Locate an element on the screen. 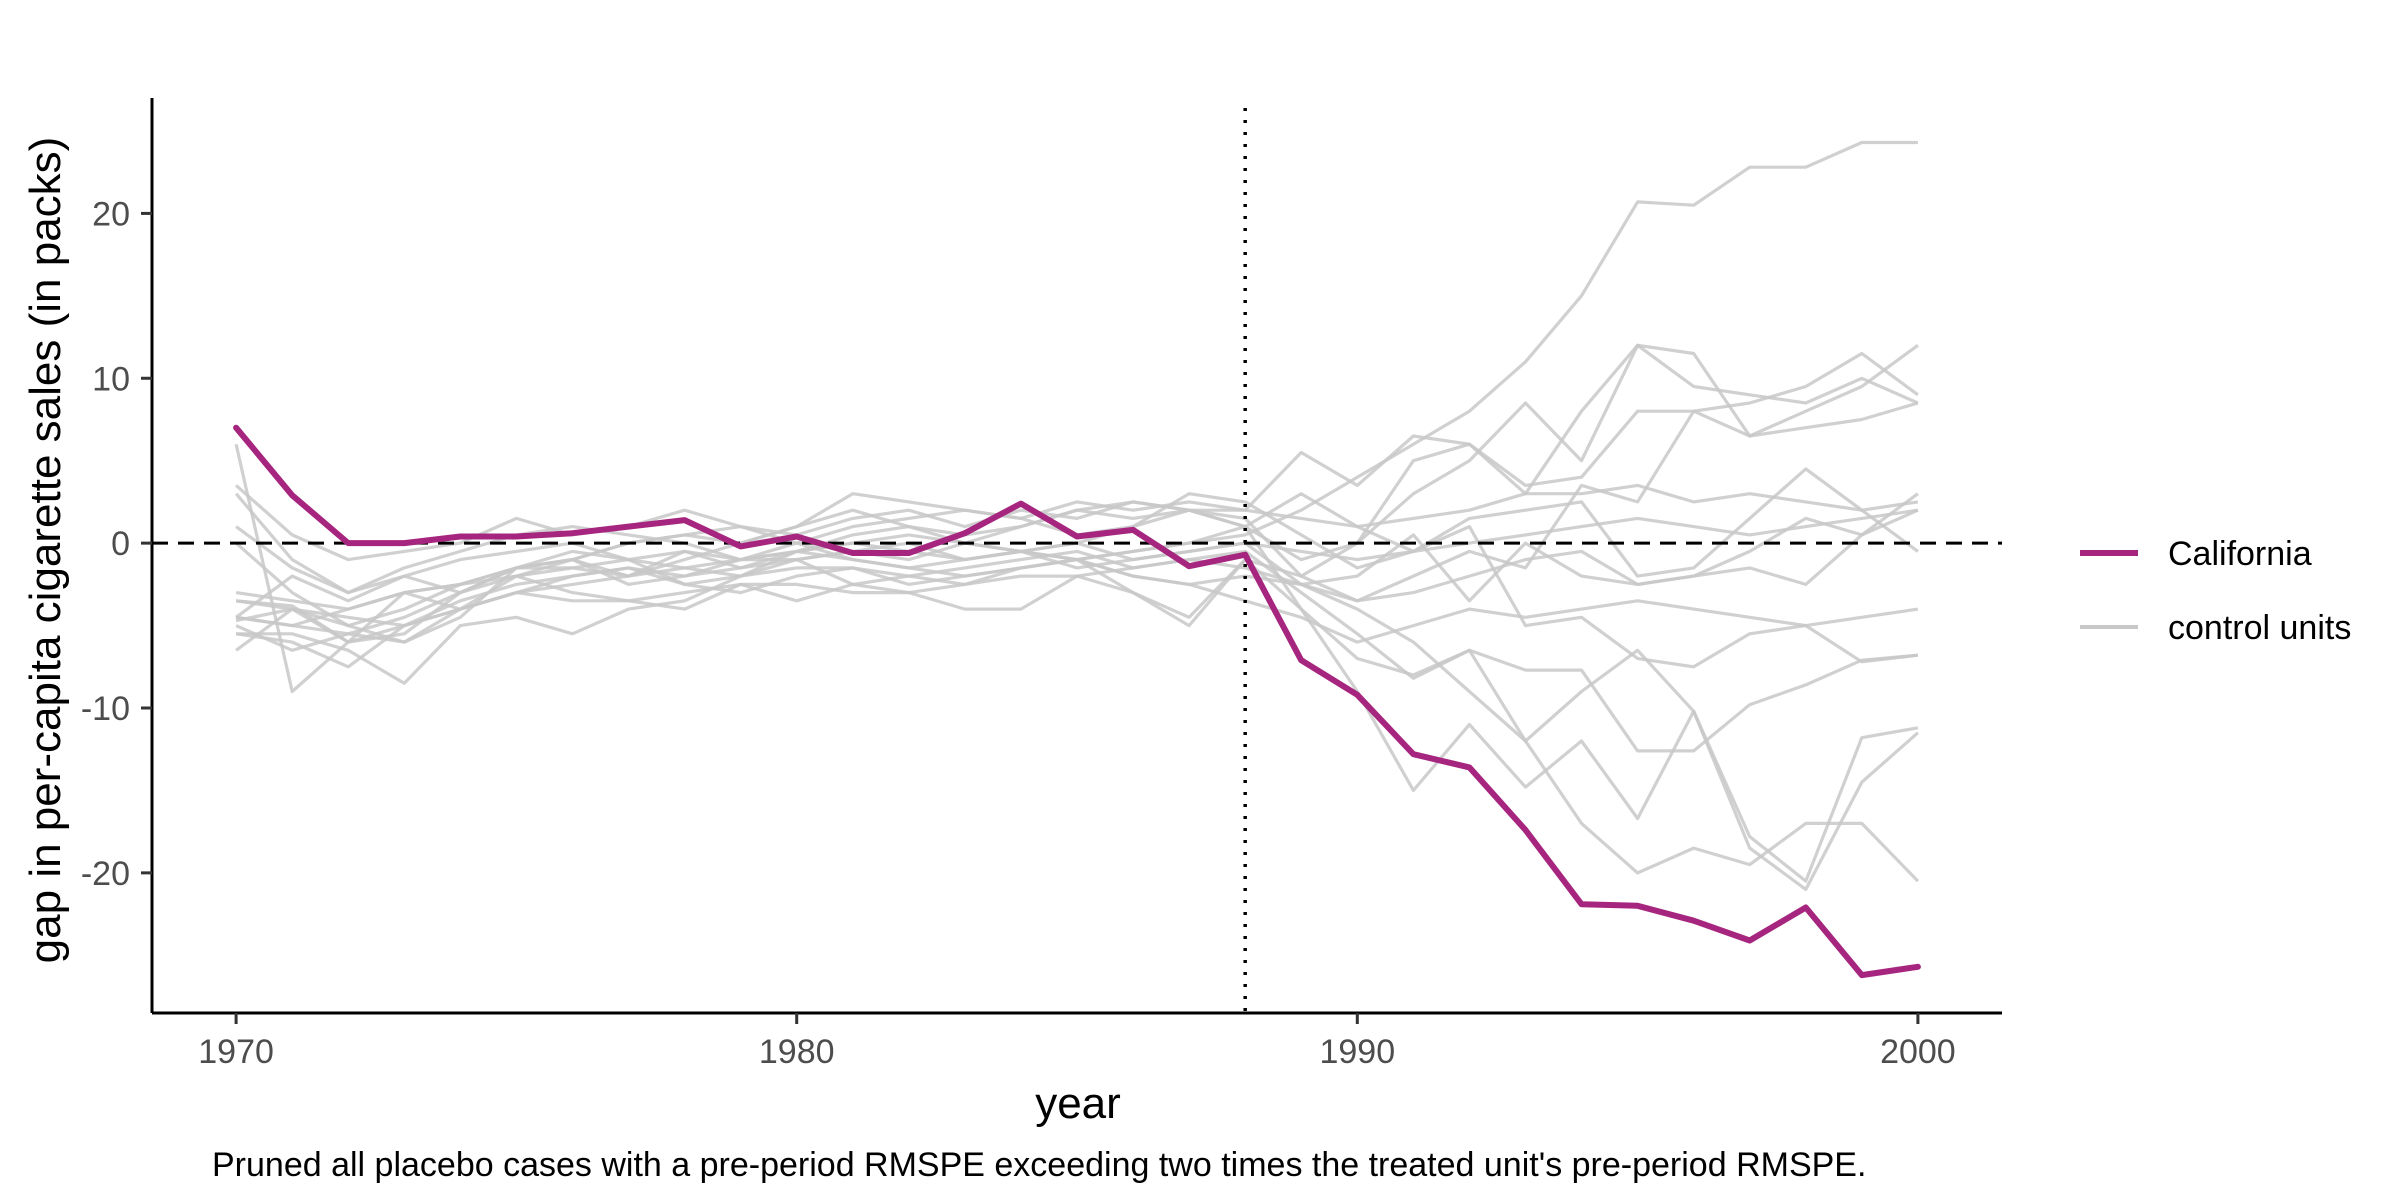  x-tick-label: 1990 is located at coordinates (1357, 1052).